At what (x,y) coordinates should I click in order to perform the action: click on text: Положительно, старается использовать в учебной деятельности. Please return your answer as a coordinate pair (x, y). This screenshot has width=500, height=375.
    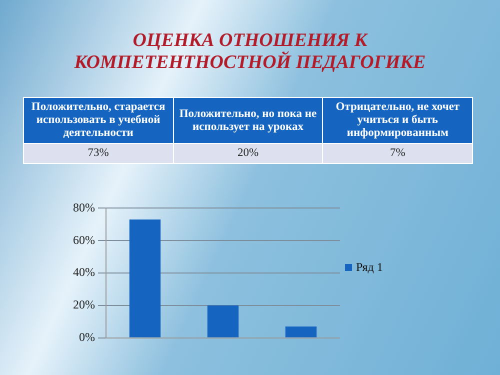
    Looking at the image, I should click on (99, 121).